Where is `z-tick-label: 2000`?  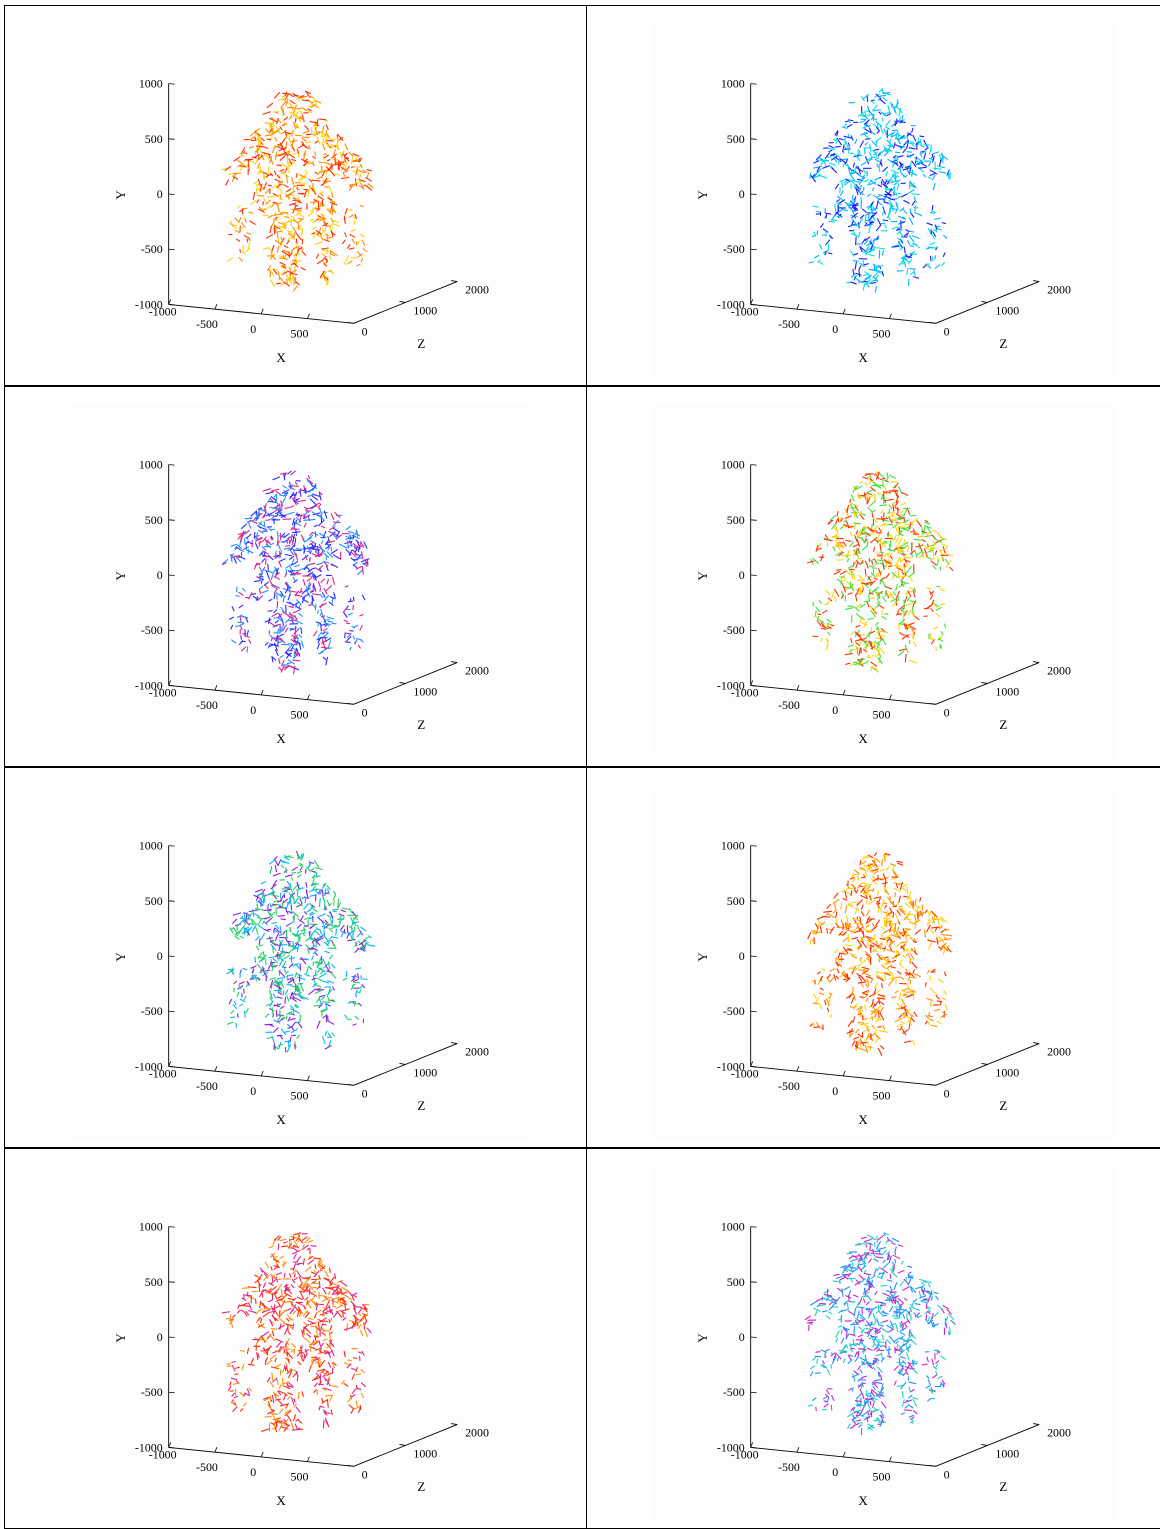 z-tick-label: 2000 is located at coordinates (477, 670).